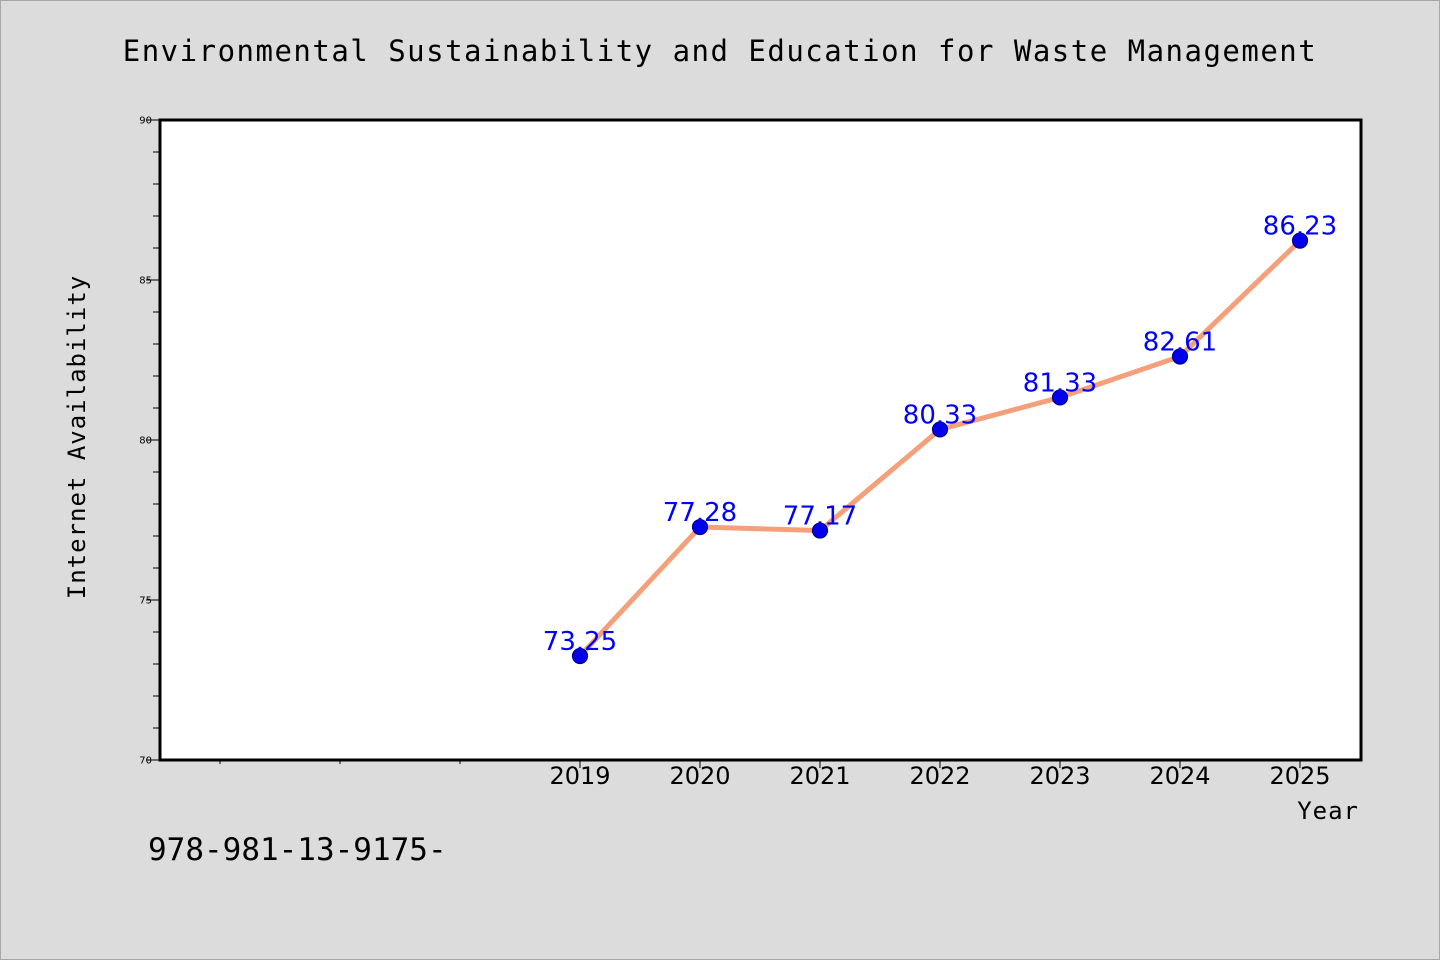  I want to click on y-tick-label: 80, so click(145, 441).